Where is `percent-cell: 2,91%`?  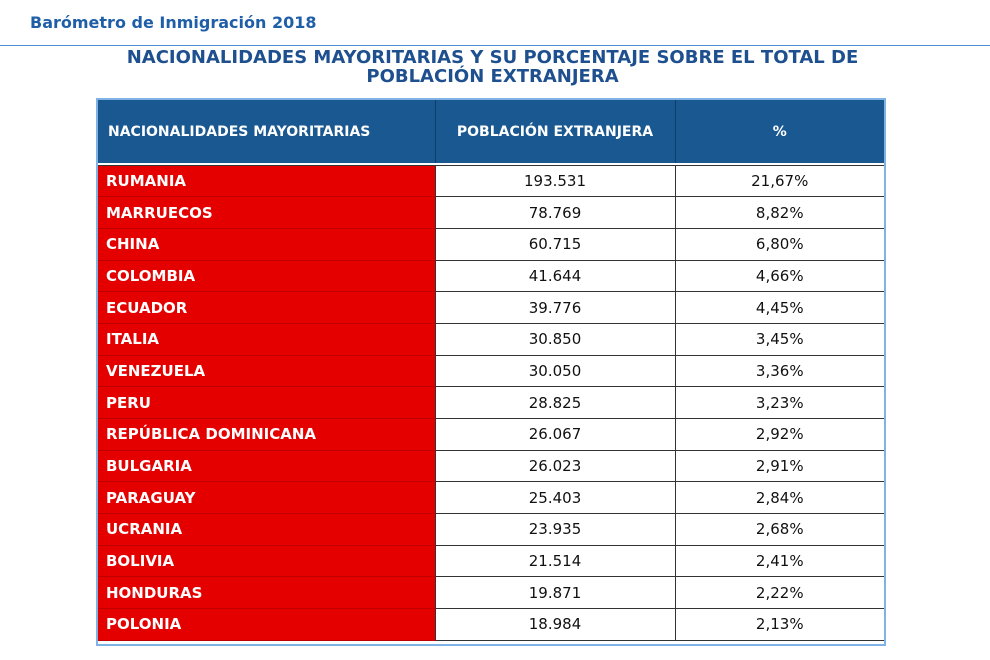 percent-cell: 2,91% is located at coordinates (779, 466).